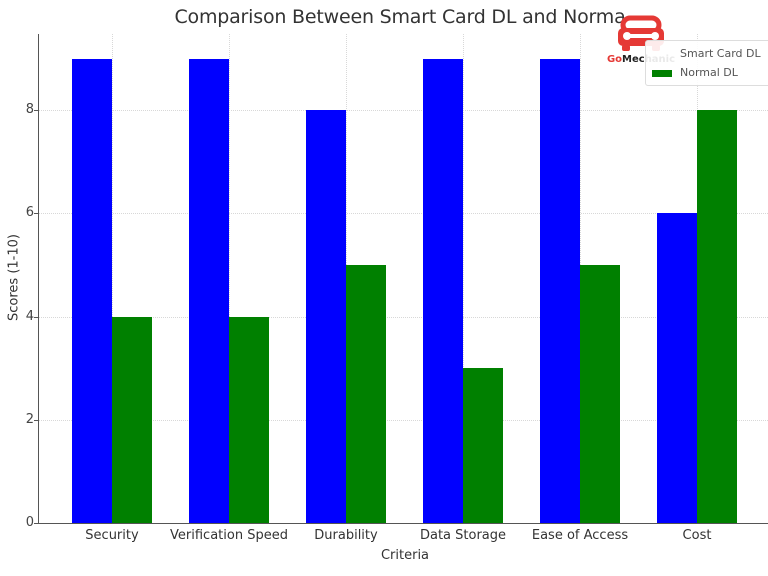 This screenshot has width=768, height=576. I want to click on bar-normal-dl-security, so click(132, 419).